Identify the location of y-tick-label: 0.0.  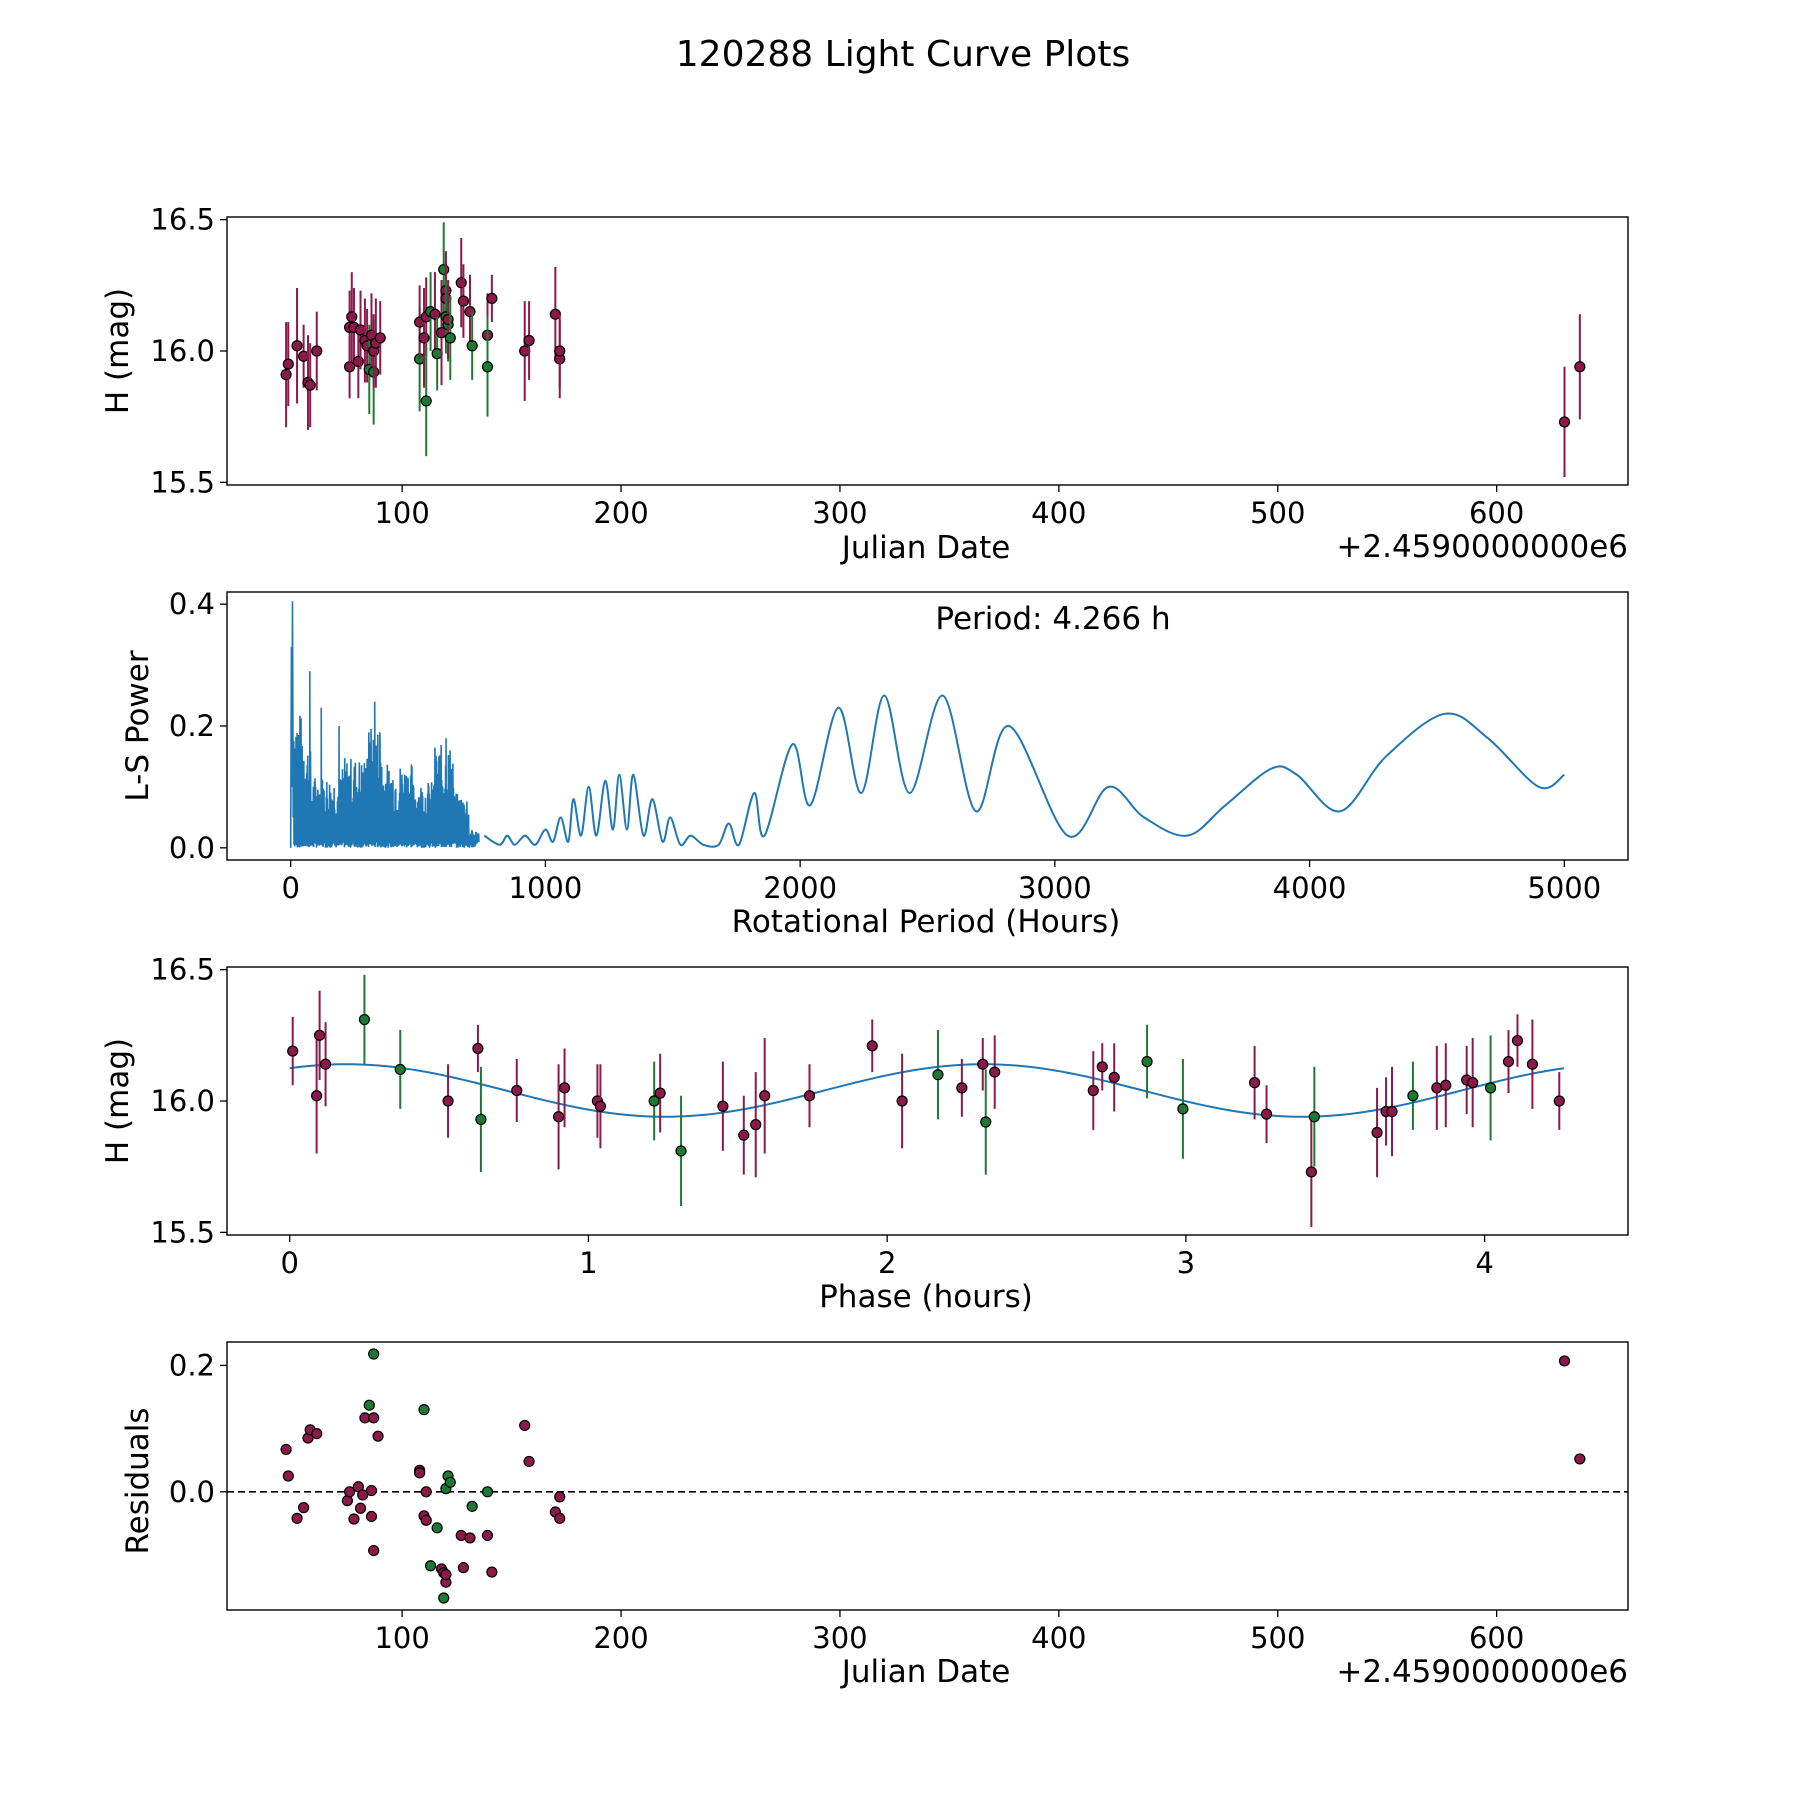
(192, 848).